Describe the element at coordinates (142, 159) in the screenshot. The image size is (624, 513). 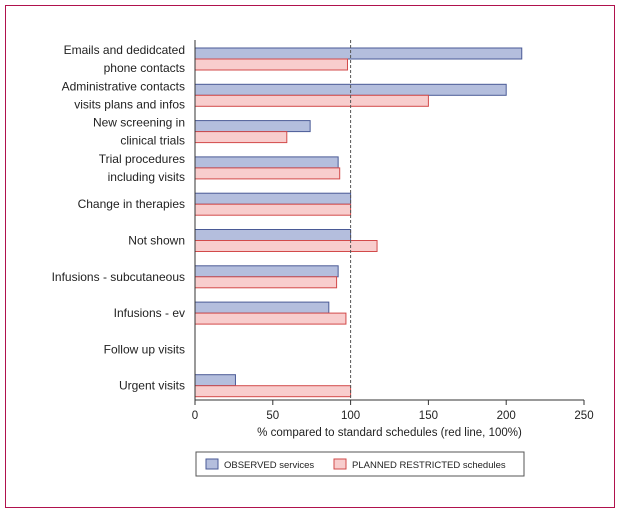
I see `category-label-3-line-0: Trial procedures` at that location.